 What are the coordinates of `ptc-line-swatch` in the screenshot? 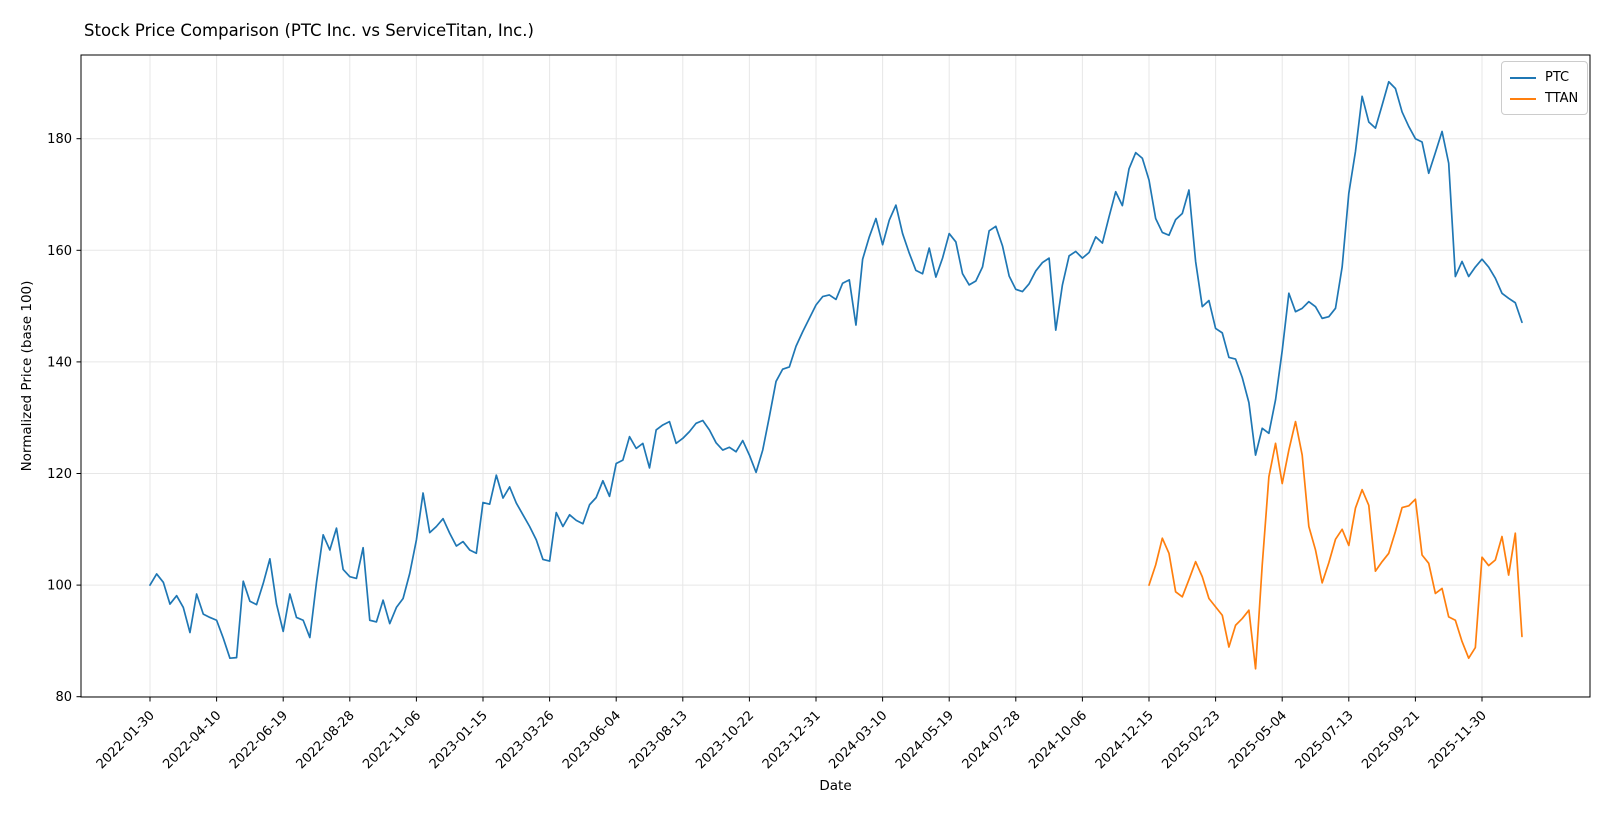 It's located at (1523, 77).